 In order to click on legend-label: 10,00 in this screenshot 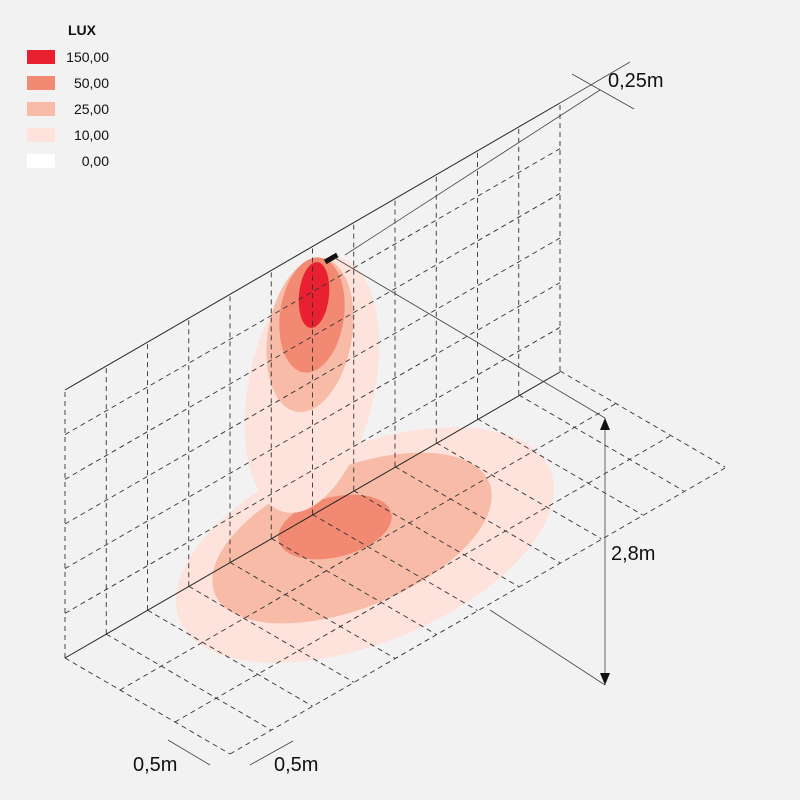, I will do `click(91, 135)`.